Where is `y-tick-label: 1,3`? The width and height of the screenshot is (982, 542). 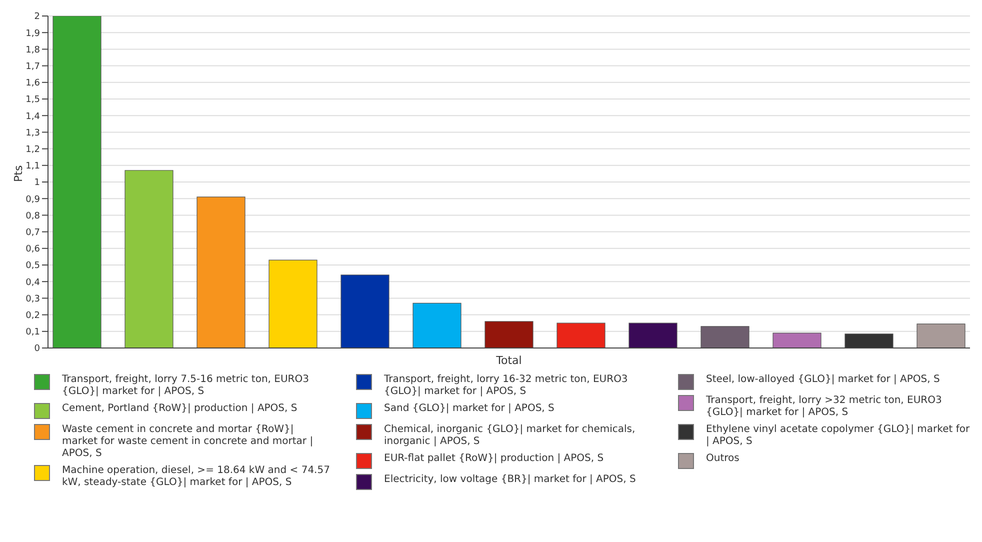 y-tick-label: 1,3 is located at coordinates (33, 133).